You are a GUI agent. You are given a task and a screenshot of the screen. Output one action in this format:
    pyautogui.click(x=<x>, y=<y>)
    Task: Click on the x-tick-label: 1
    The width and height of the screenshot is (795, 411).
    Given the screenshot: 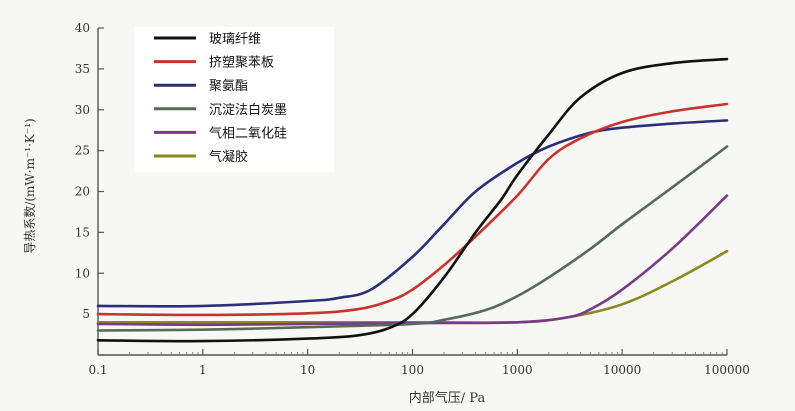 What is the action you would take?
    pyautogui.click(x=203, y=370)
    